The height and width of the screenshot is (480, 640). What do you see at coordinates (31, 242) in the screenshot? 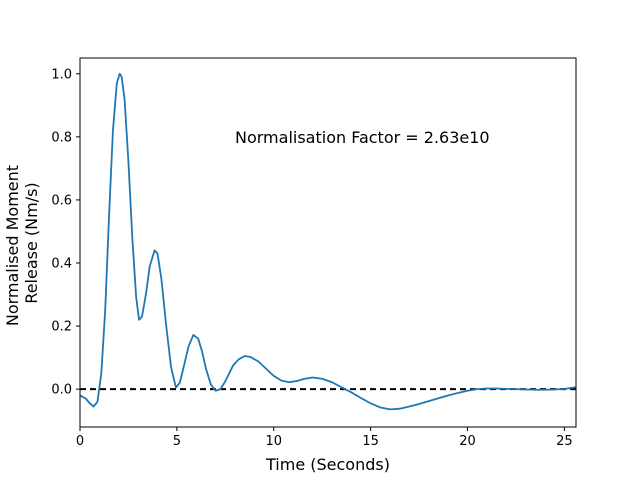
I see `y-axis-label-line-2: Release (Nm/s)` at bounding box center [31, 242].